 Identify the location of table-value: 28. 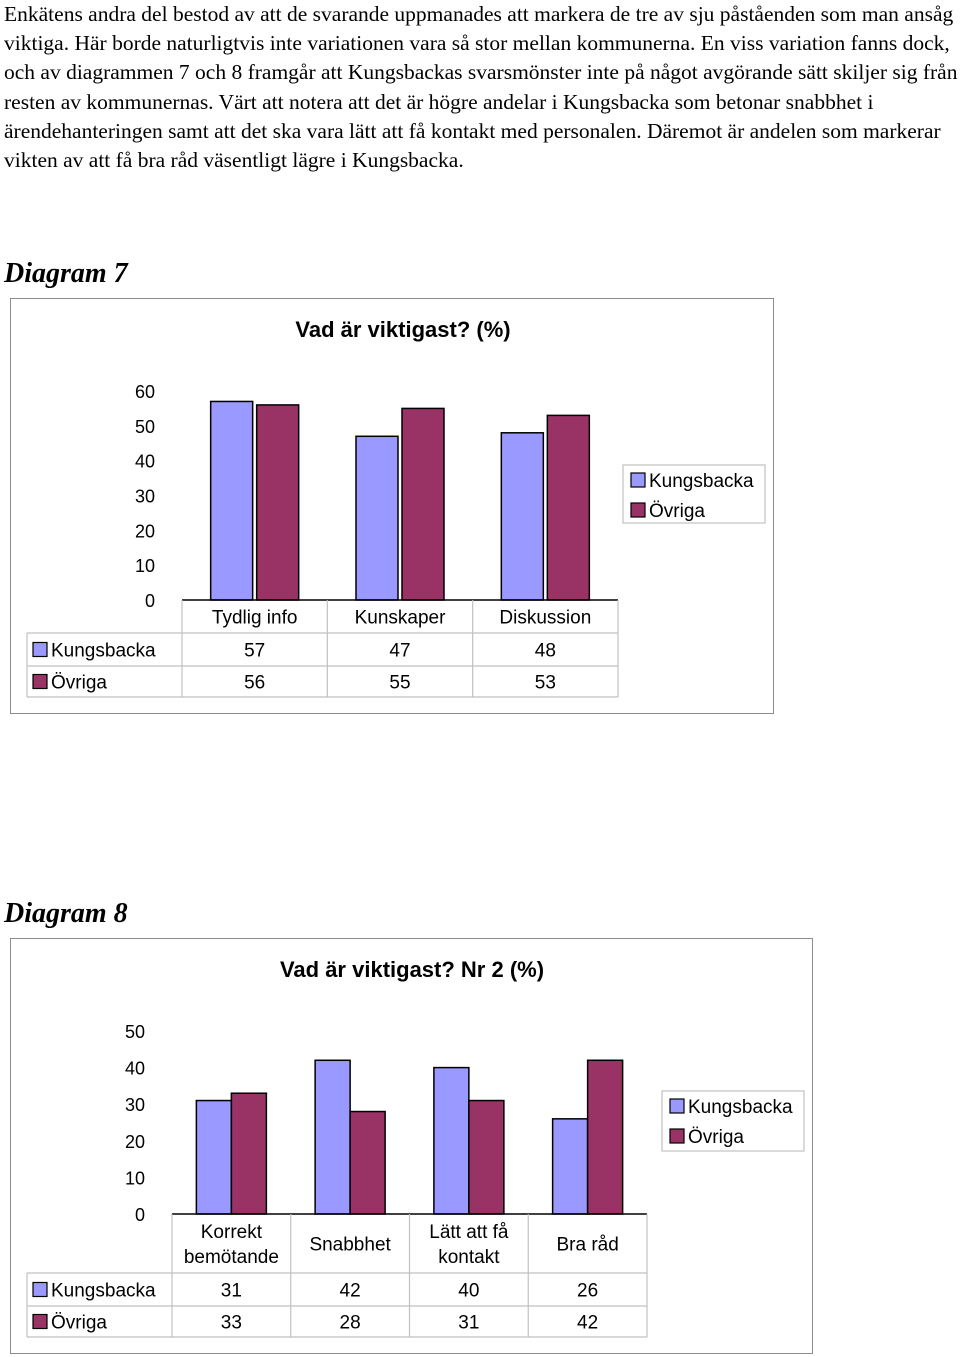
(350, 1323).